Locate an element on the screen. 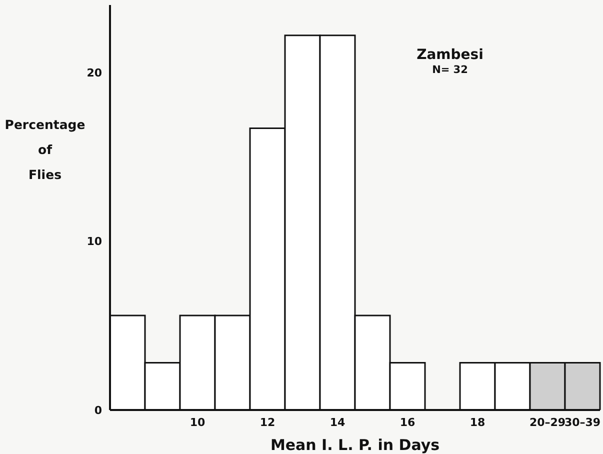 Image resolution: width=603 pixels, height=454 pixels. x-tick-label: 18 is located at coordinates (478, 422).